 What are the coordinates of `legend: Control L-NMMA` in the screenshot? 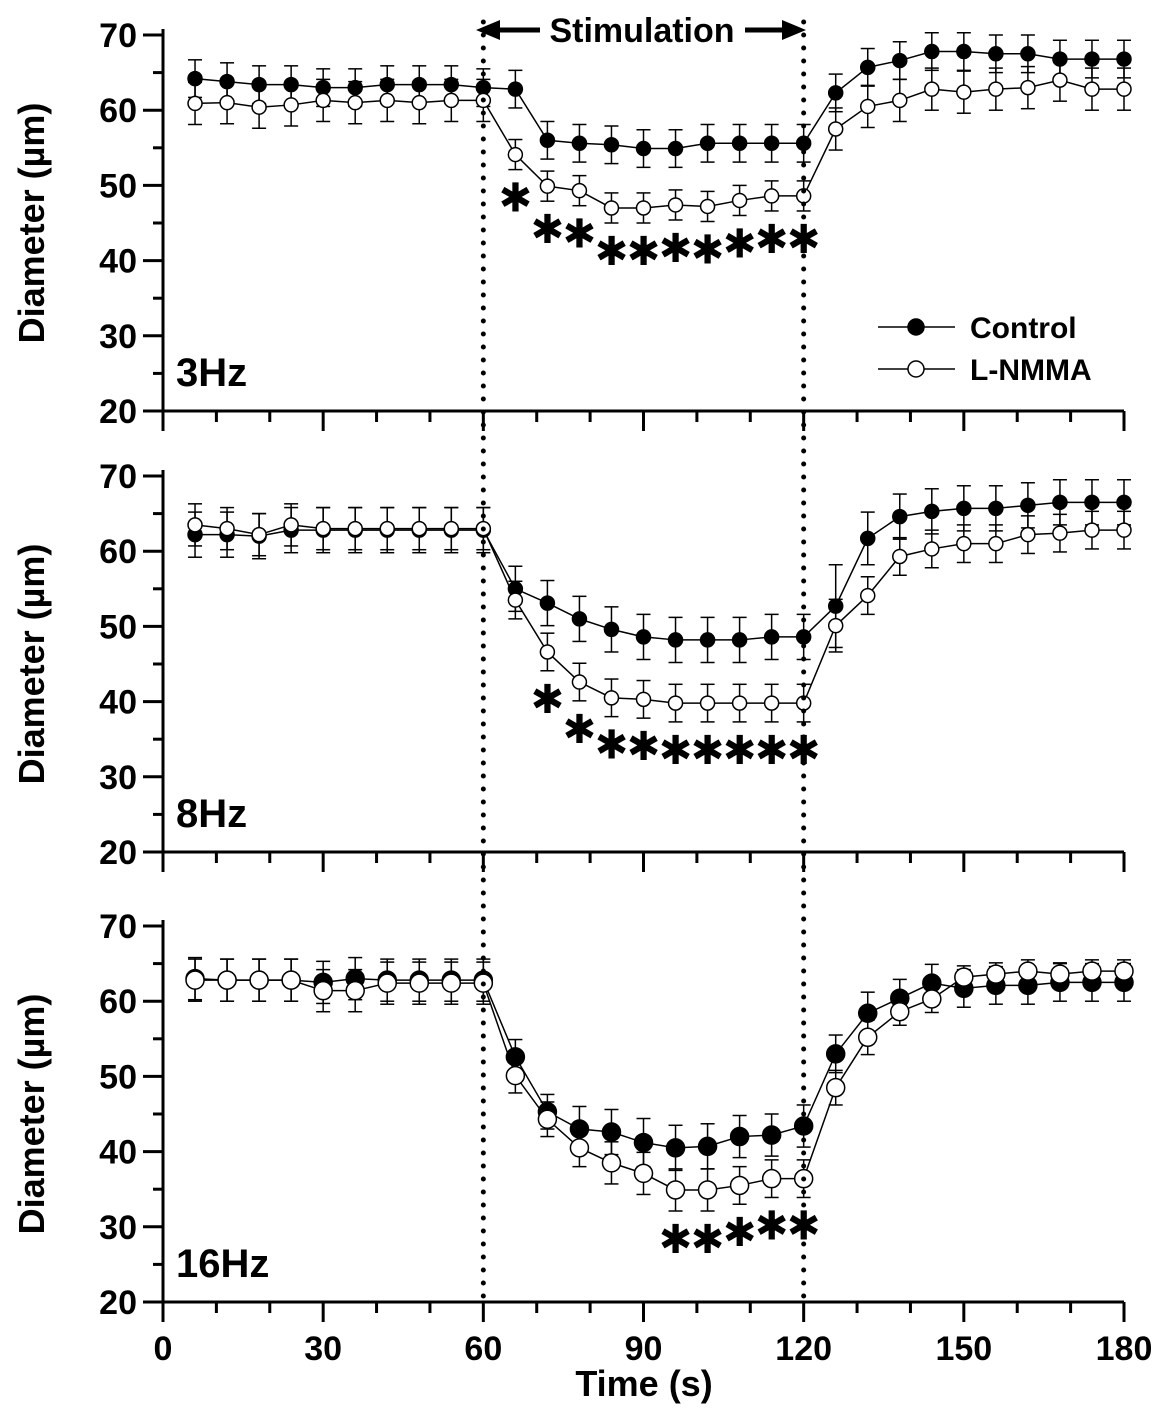 It's located at (985, 349).